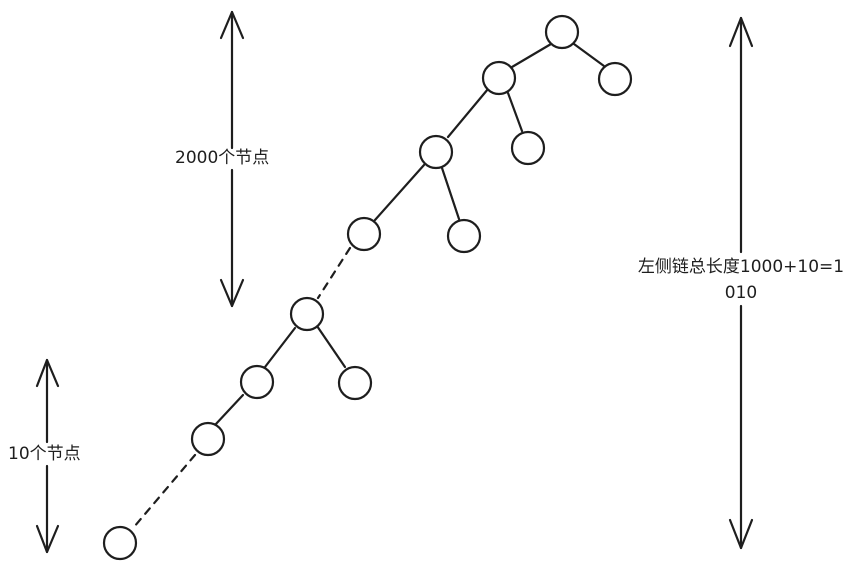  I want to click on top-count-label: 2000个节点, so click(222, 158).